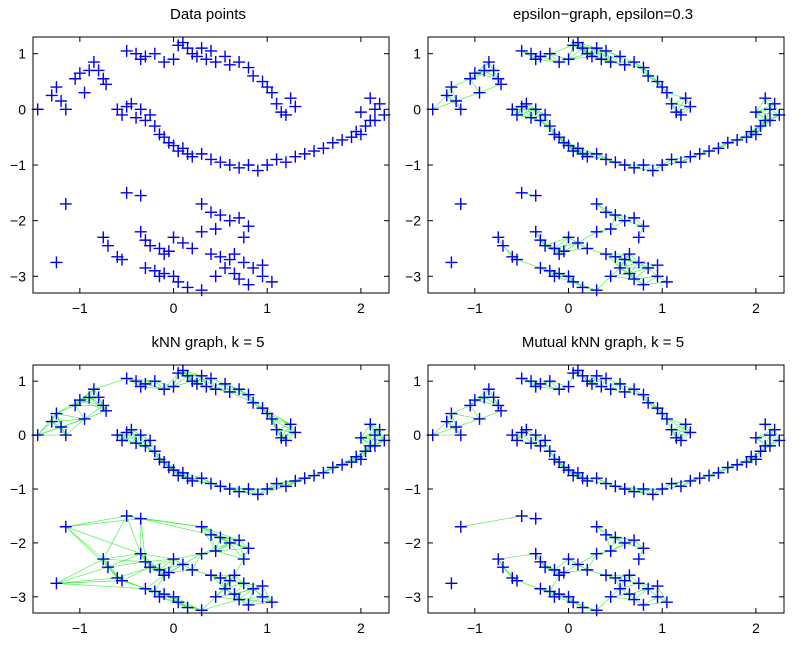 The image size is (794, 648). I want to click on y-tick-label: 1, so click(22, 54).